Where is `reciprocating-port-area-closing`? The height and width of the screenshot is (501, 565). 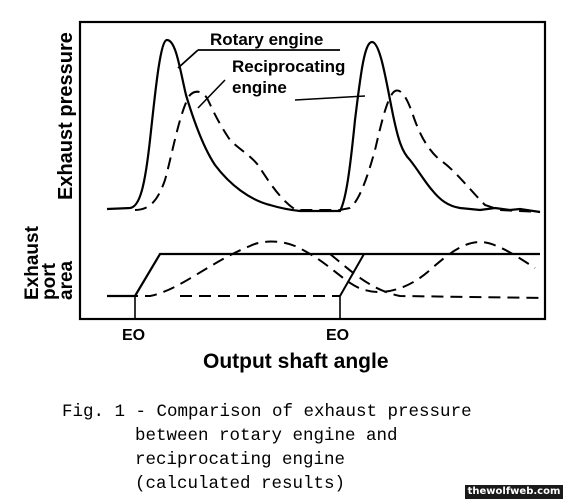 reciprocating-port-area-closing is located at coordinates (437, 276).